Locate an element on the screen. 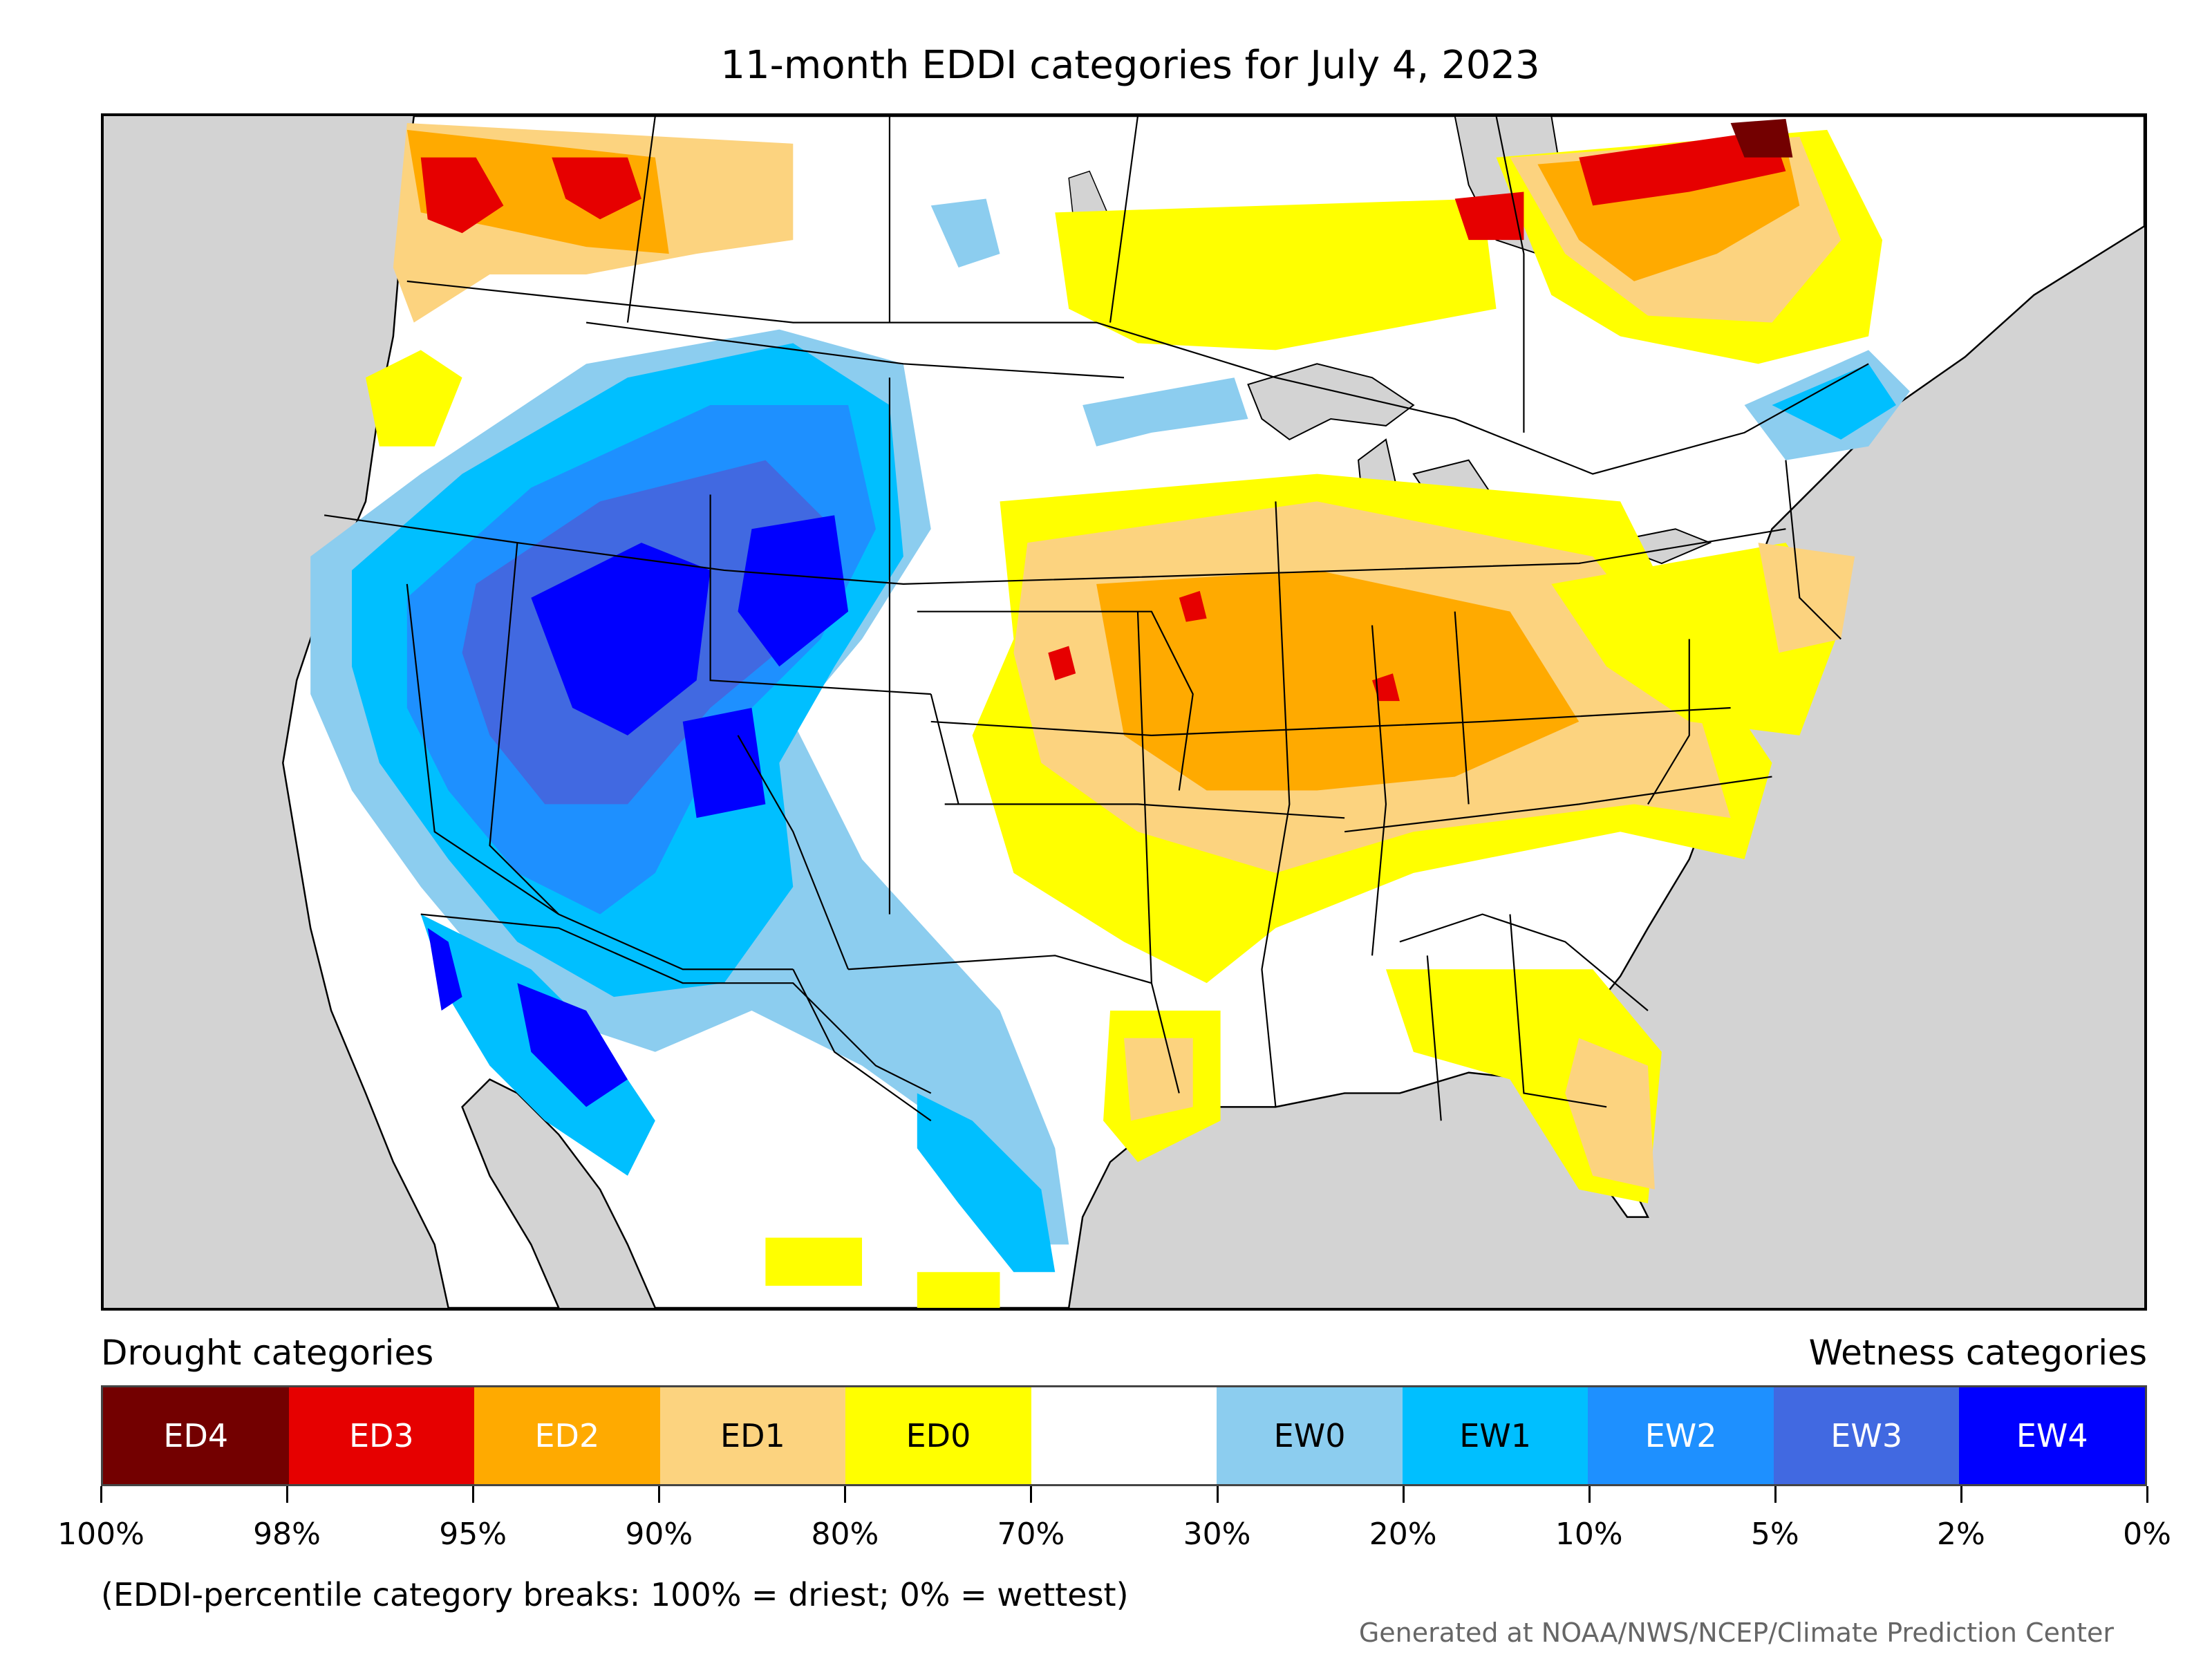  colorbar-tick-label: 70% is located at coordinates (1031, 1535).